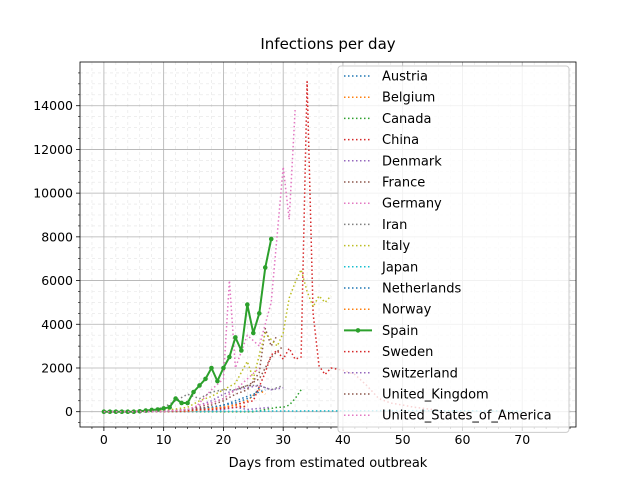 Image resolution: width=640 pixels, height=480 pixels. What do you see at coordinates (394, 225) in the screenshot?
I see `legend-label: Iran` at bounding box center [394, 225].